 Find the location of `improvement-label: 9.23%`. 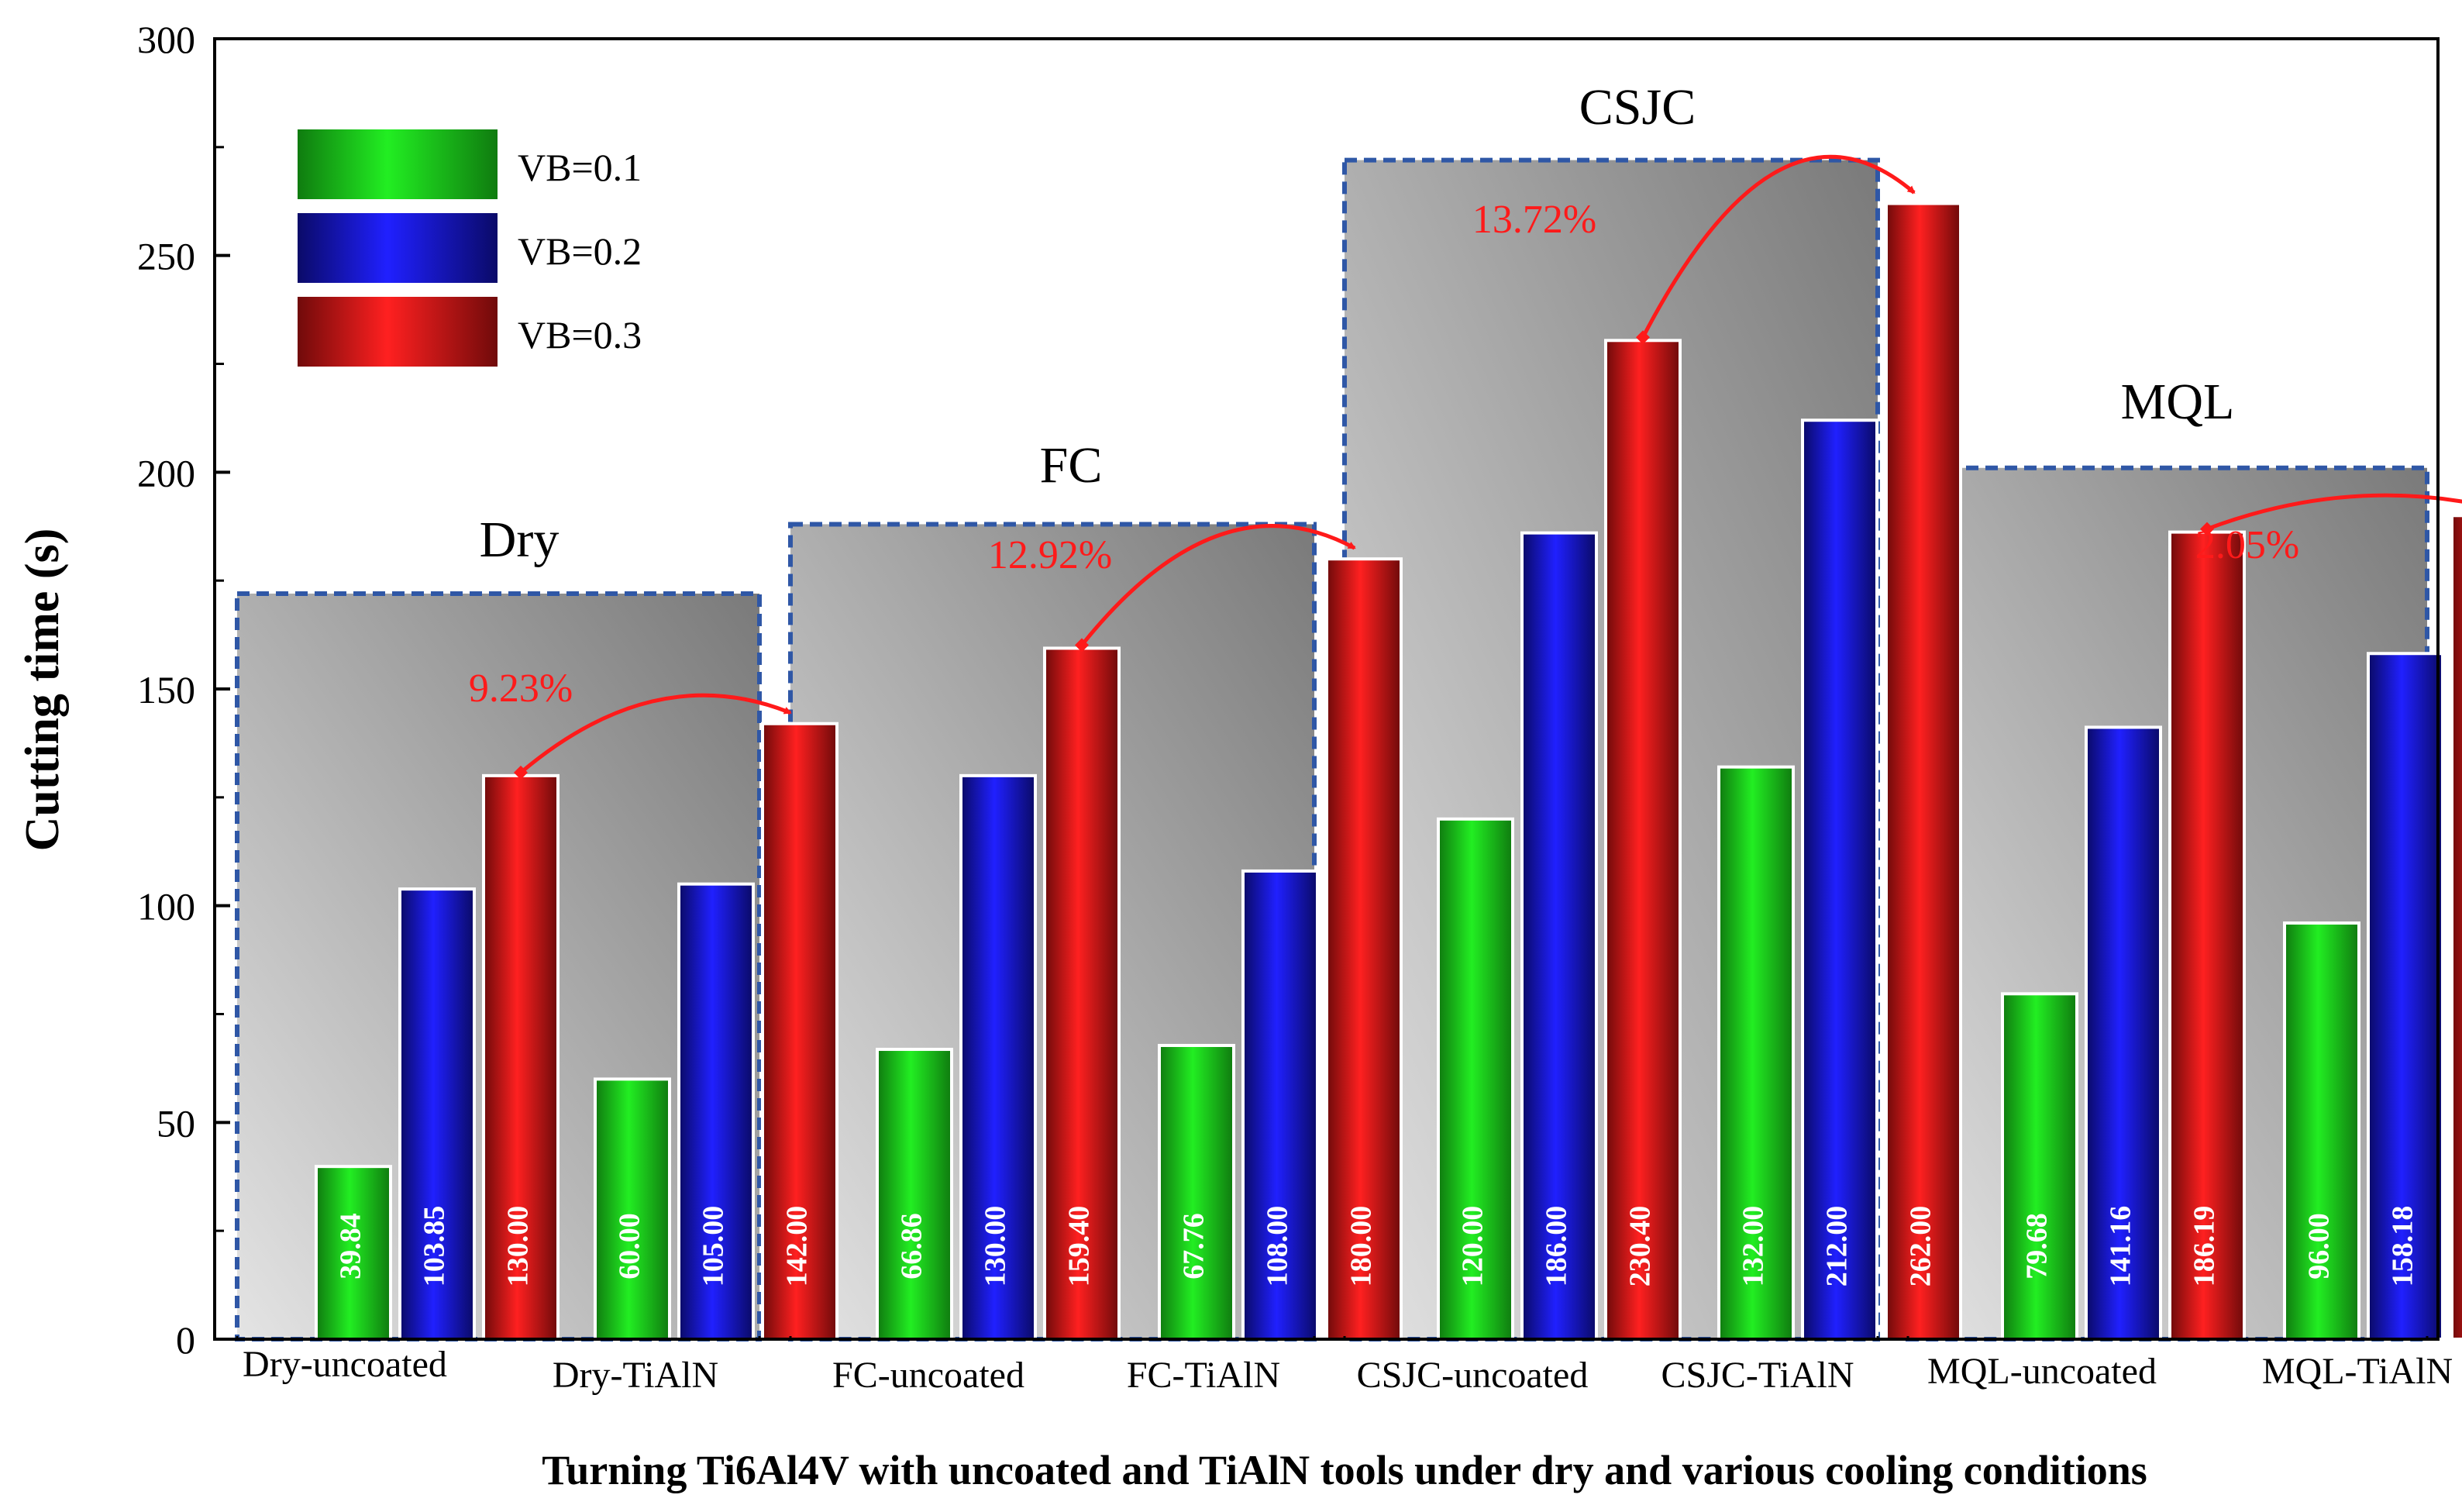

improvement-label: 9.23% is located at coordinates (521, 688).